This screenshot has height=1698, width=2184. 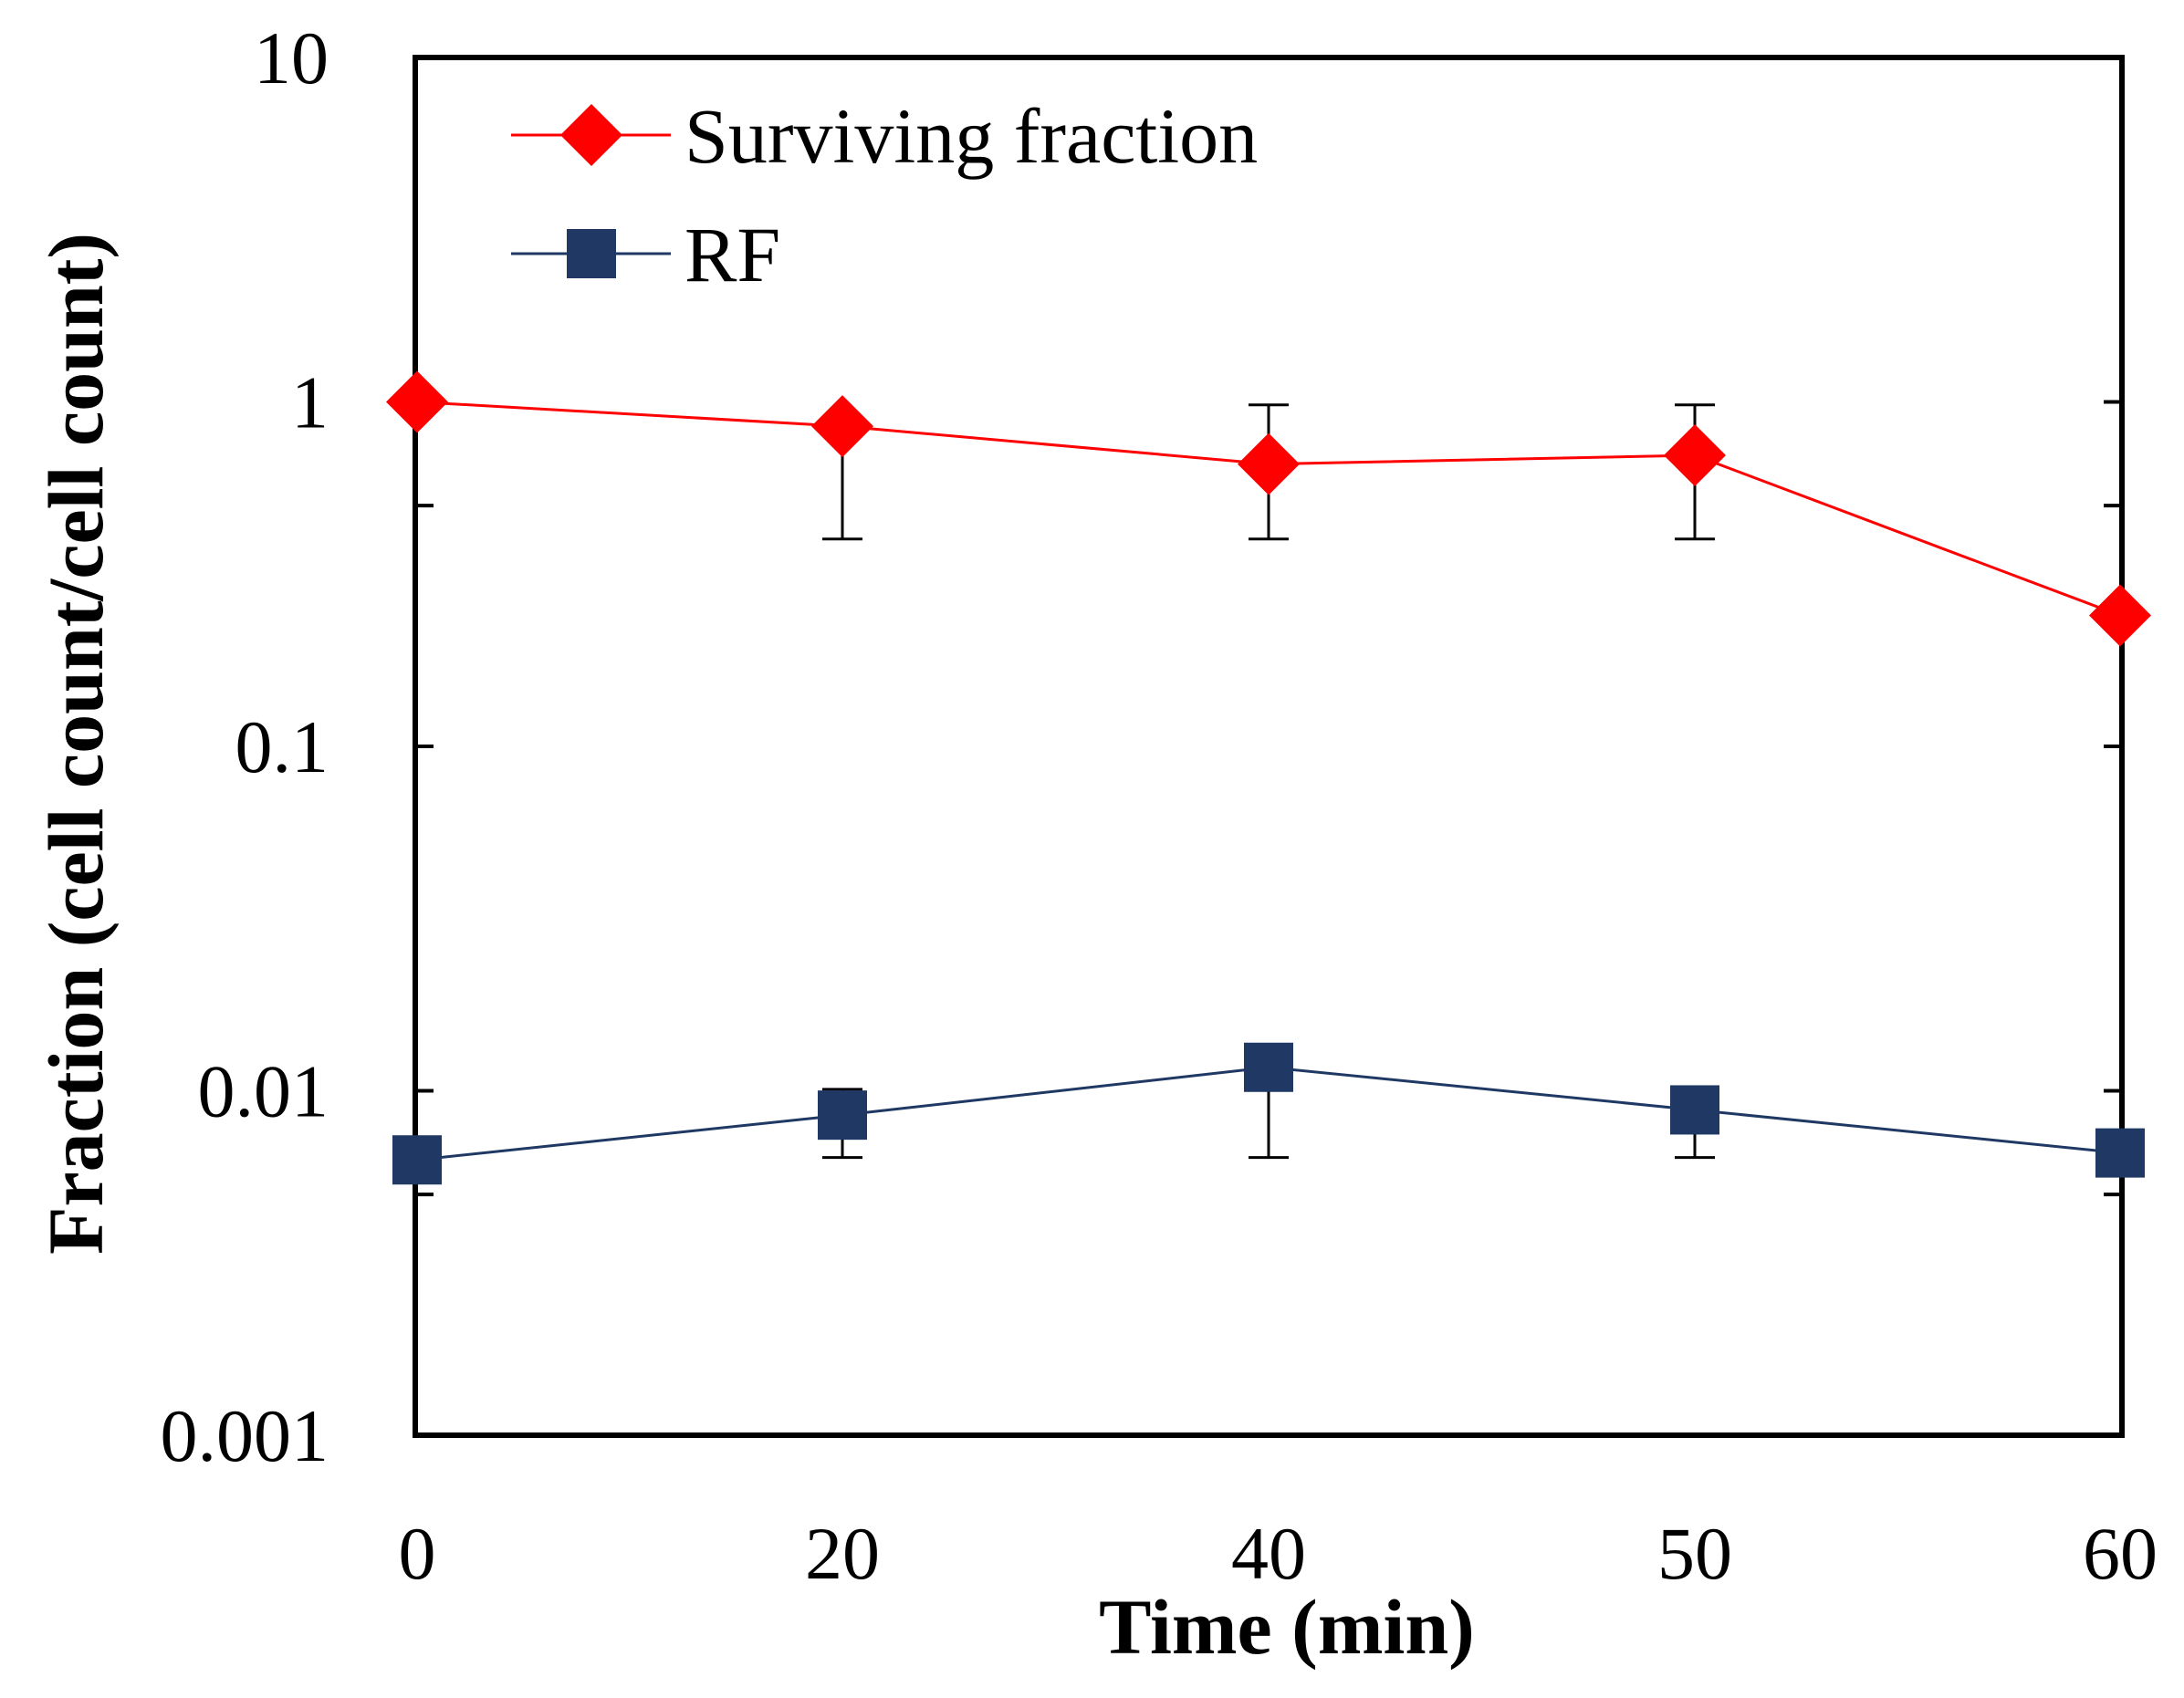 What do you see at coordinates (282, 746) in the screenshot?
I see `y-tick-label: 0.1` at bounding box center [282, 746].